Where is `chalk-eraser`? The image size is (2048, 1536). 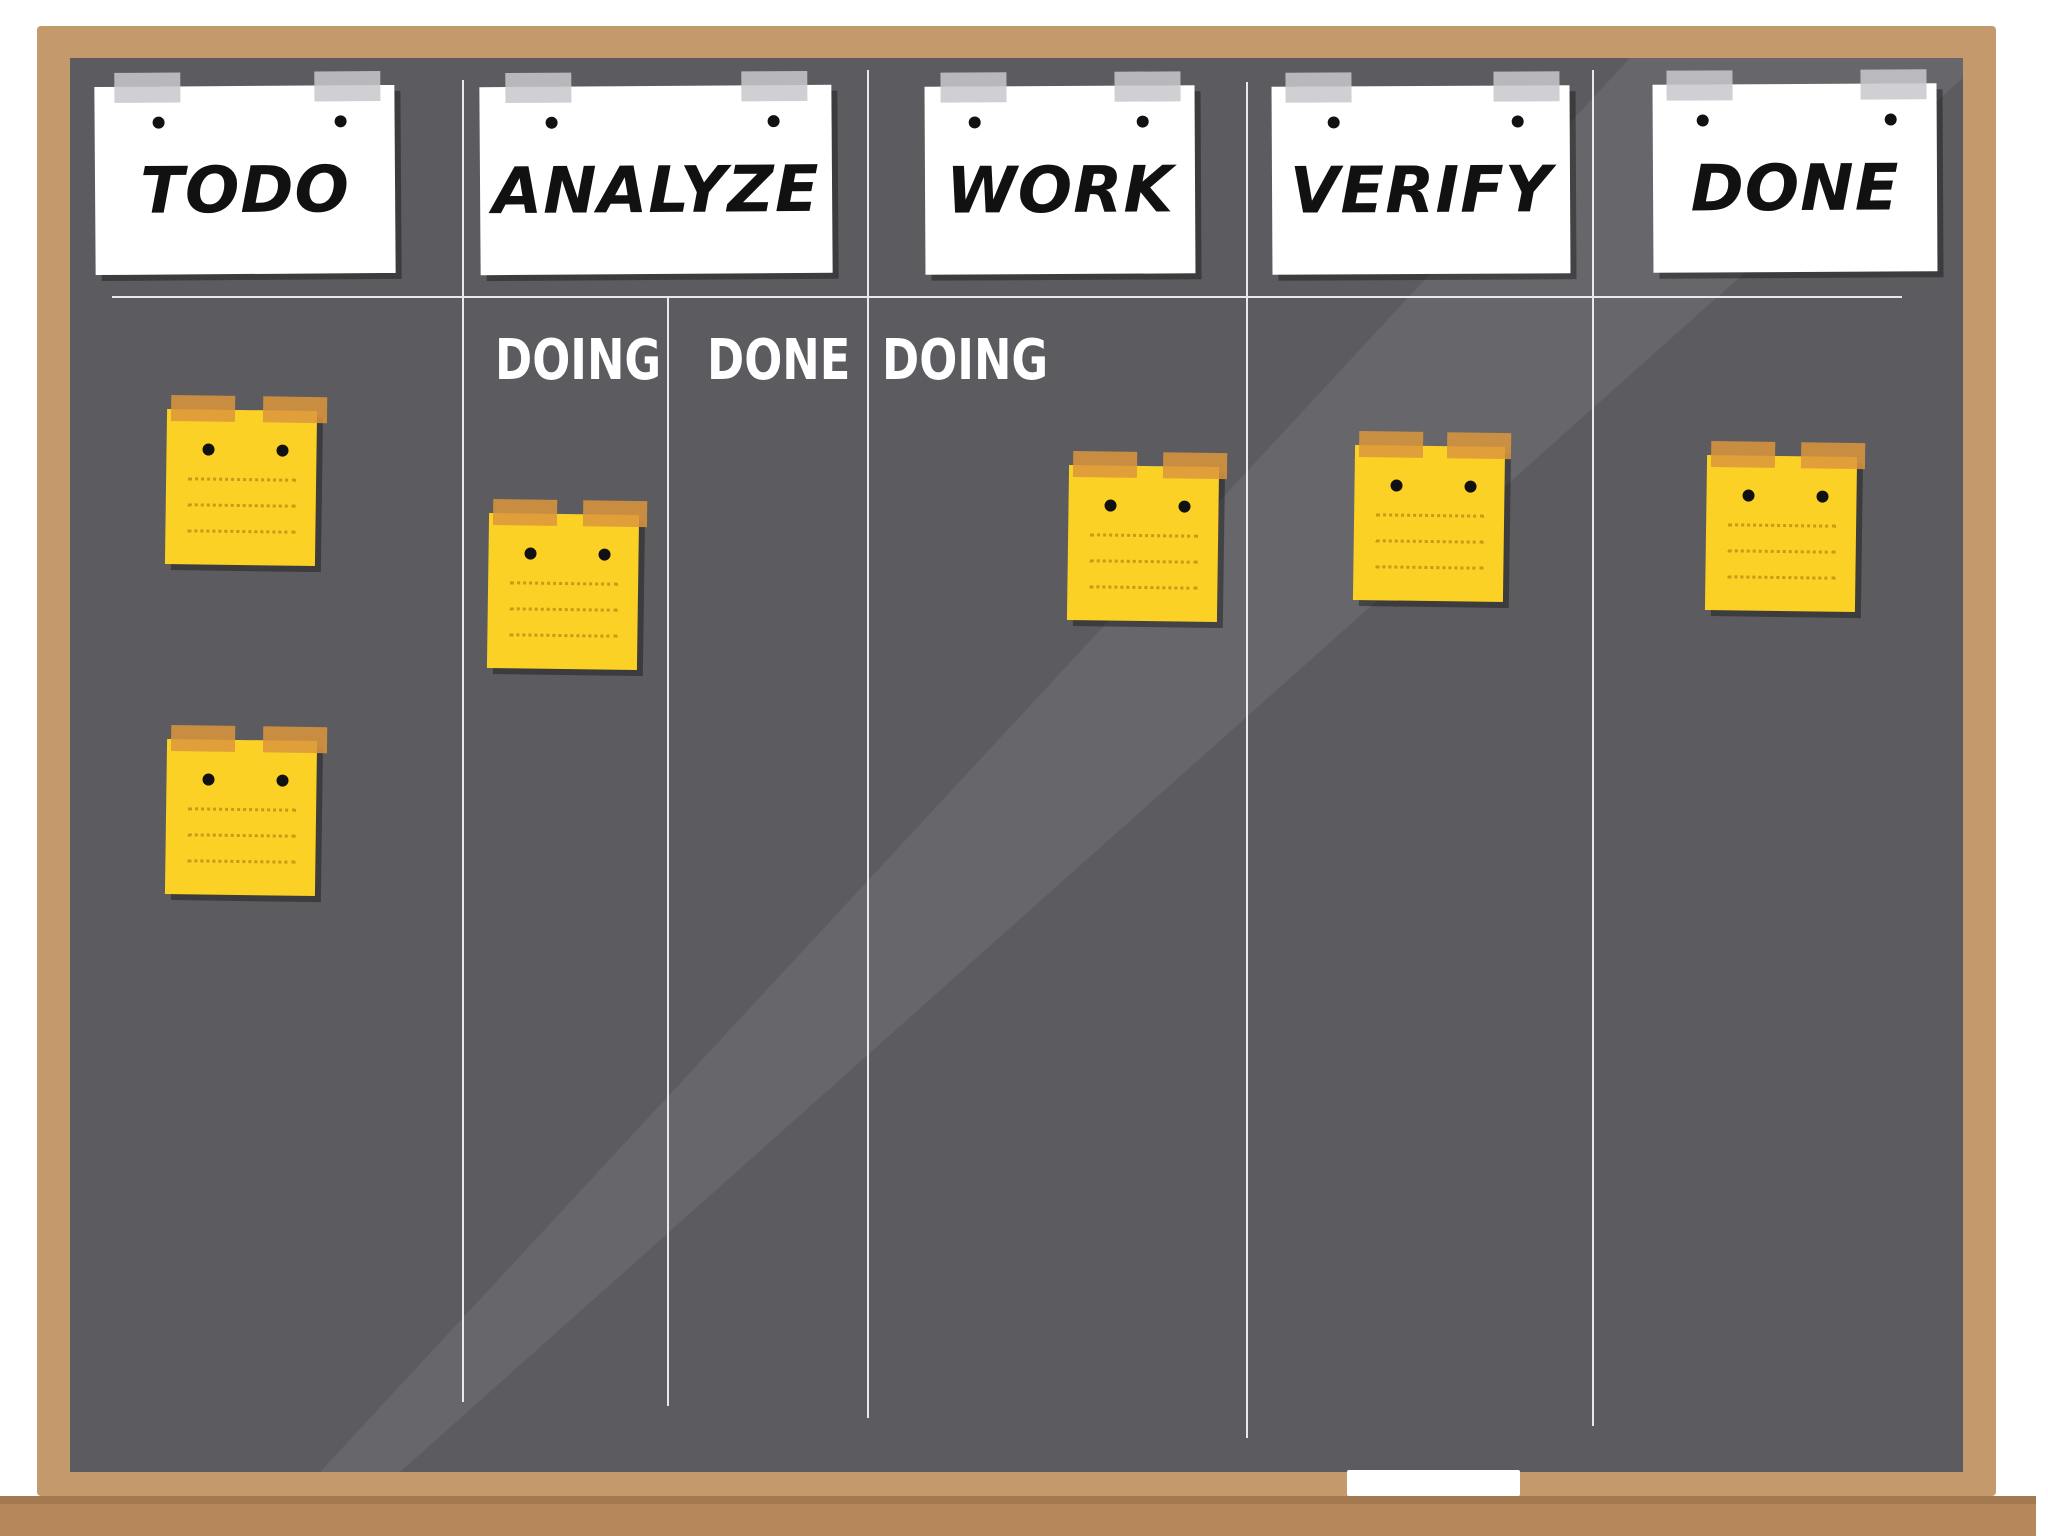 chalk-eraser is located at coordinates (1433, 1483).